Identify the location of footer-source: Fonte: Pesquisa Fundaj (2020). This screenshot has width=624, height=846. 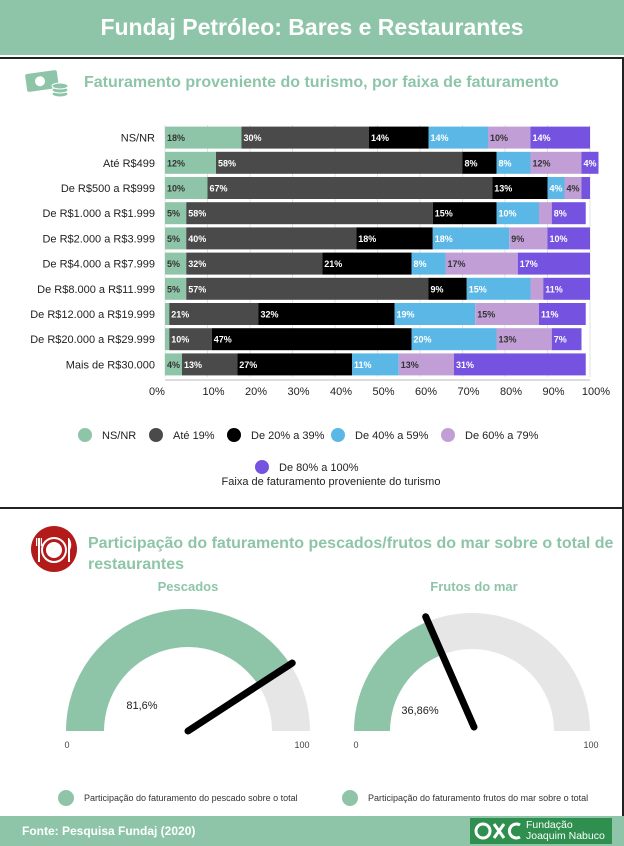
(109, 831).